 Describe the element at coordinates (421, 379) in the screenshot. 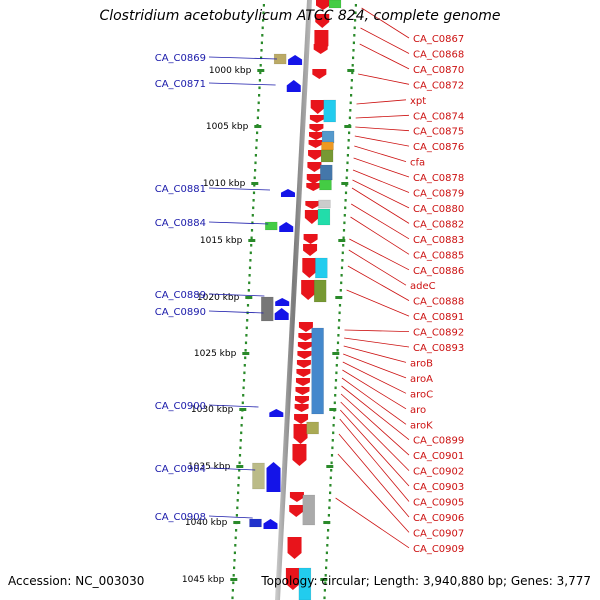

I see `right-gene-label: aroA` at that location.